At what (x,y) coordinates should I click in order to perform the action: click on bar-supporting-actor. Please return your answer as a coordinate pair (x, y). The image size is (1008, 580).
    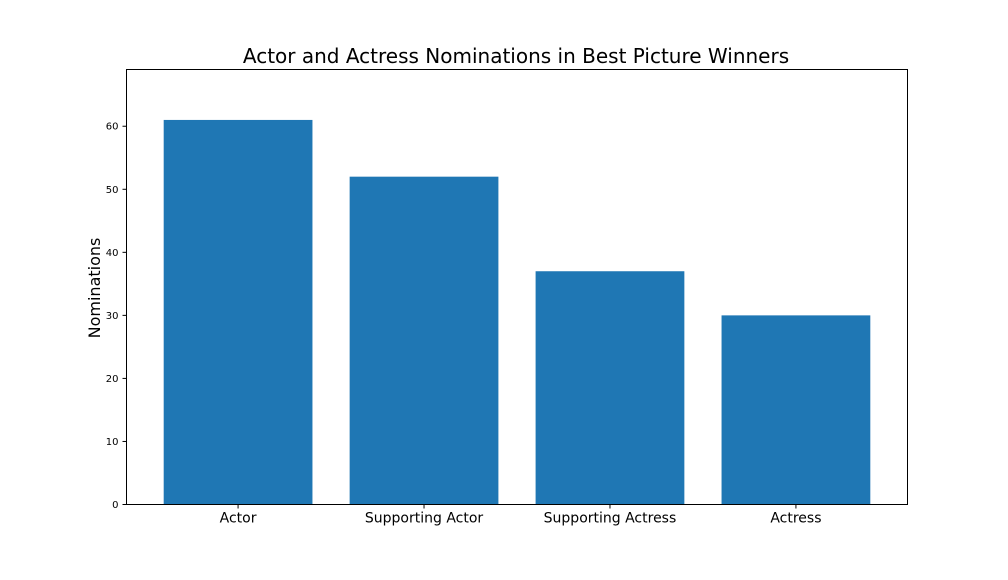
    Looking at the image, I should click on (424, 340).